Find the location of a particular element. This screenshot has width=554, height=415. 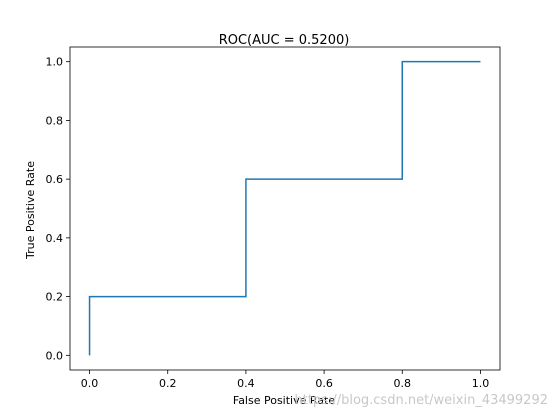

x-tick-label: 0.4 is located at coordinates (246, 383).